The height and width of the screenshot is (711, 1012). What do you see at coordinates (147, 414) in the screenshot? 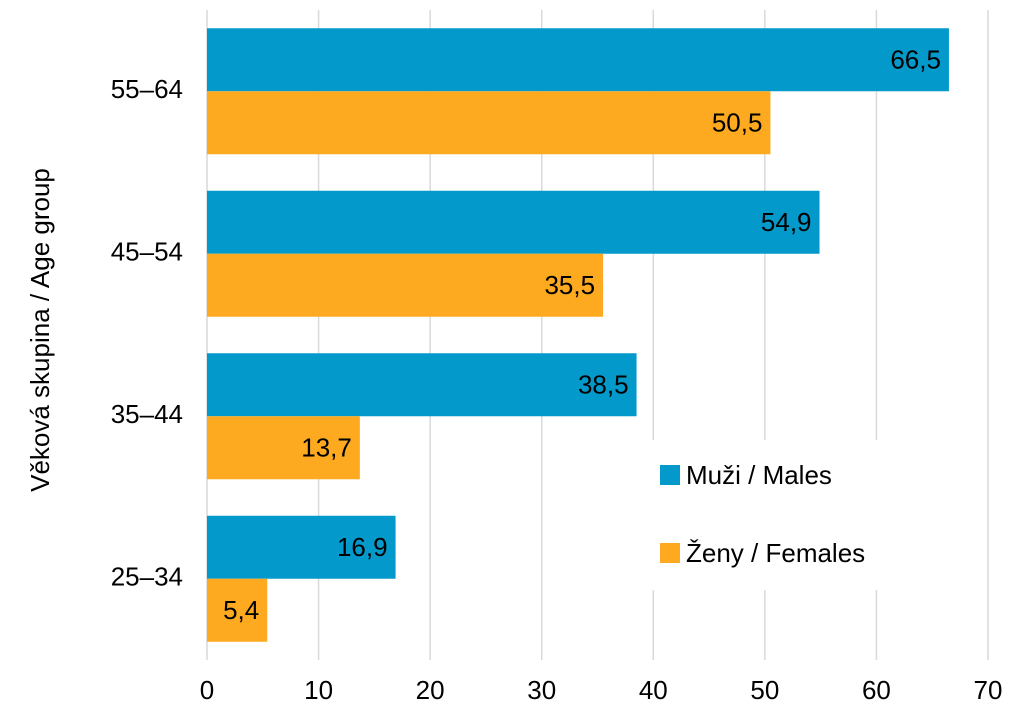
I see `y-tick-label: 35–44` at bounding box center [147, 414].